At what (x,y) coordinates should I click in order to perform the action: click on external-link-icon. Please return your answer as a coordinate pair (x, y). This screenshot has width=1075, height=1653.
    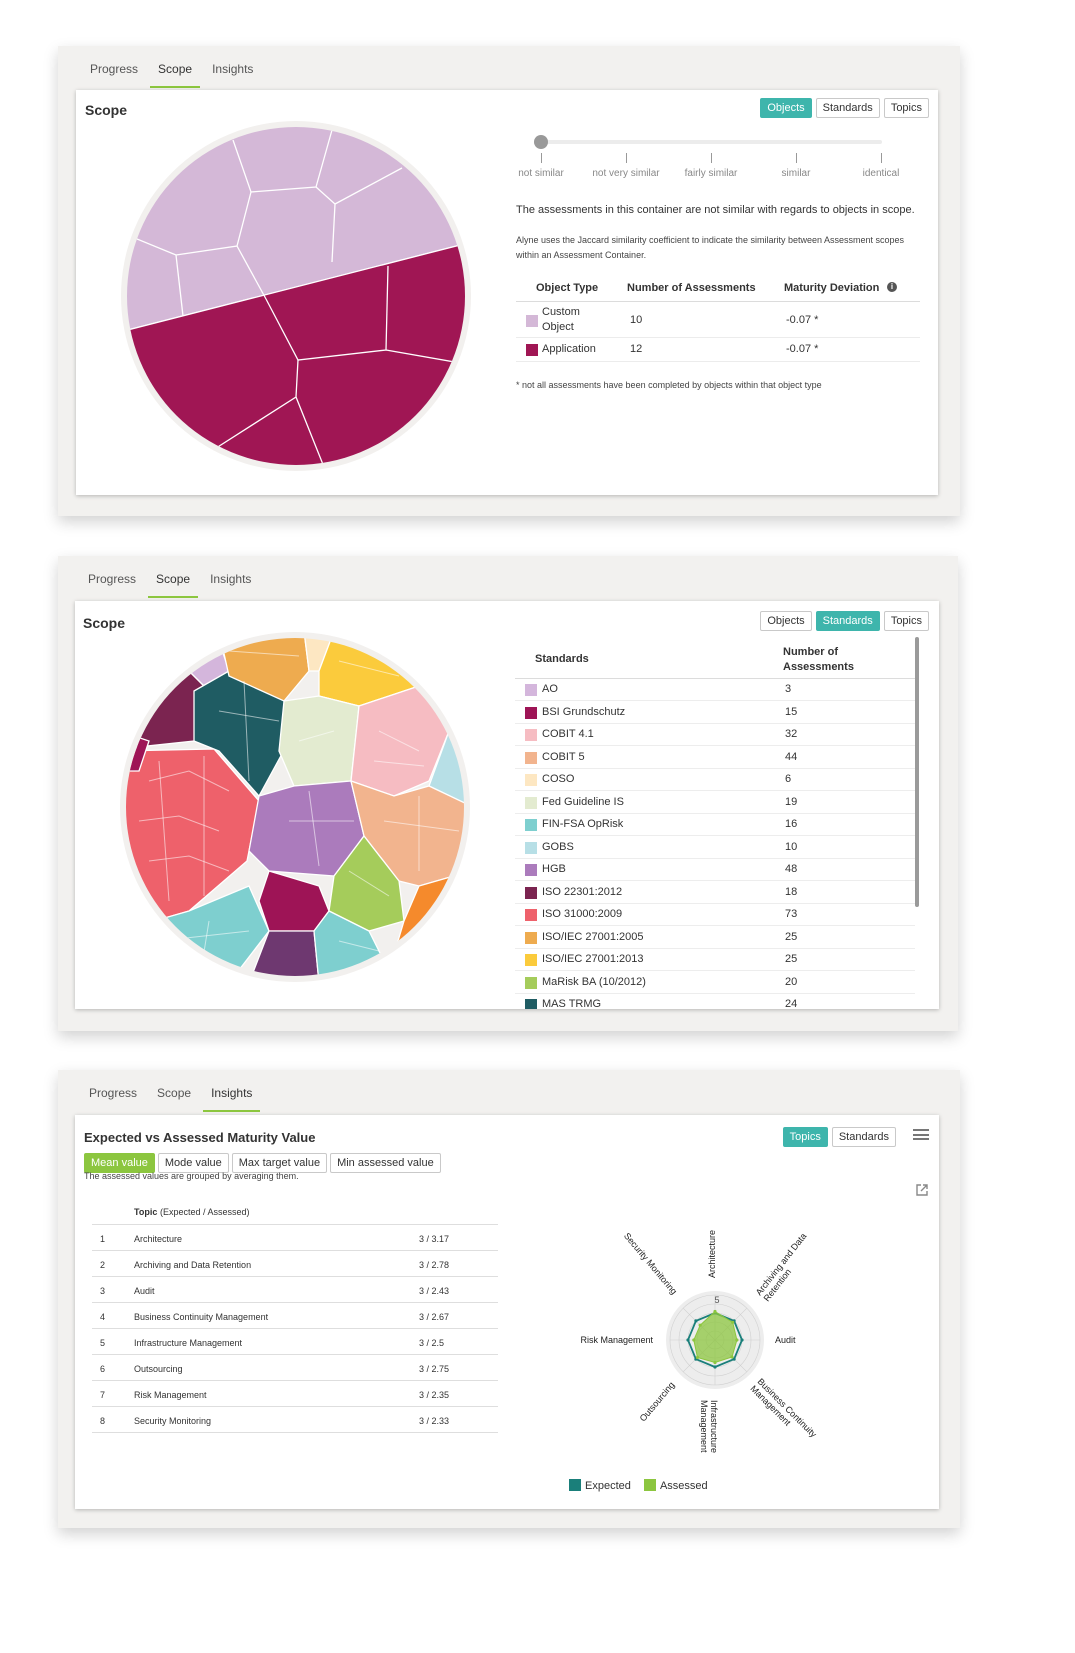
    Looking at the image, I should click on (922, 1190).